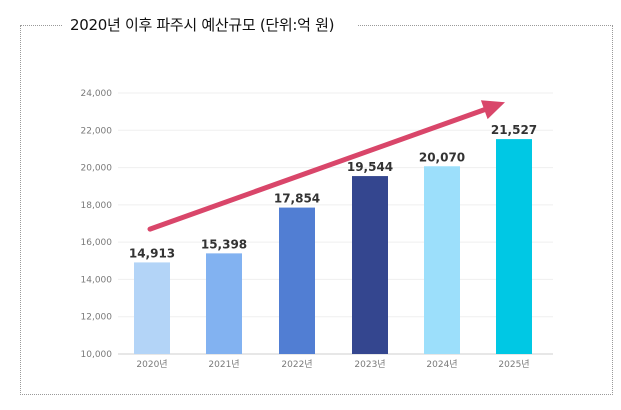 This screenshot has height=410, width=621. What do you see at coordinates (224, 303) in the screenshot?
I see `bar-2021년` at bounding box center [224, 303].